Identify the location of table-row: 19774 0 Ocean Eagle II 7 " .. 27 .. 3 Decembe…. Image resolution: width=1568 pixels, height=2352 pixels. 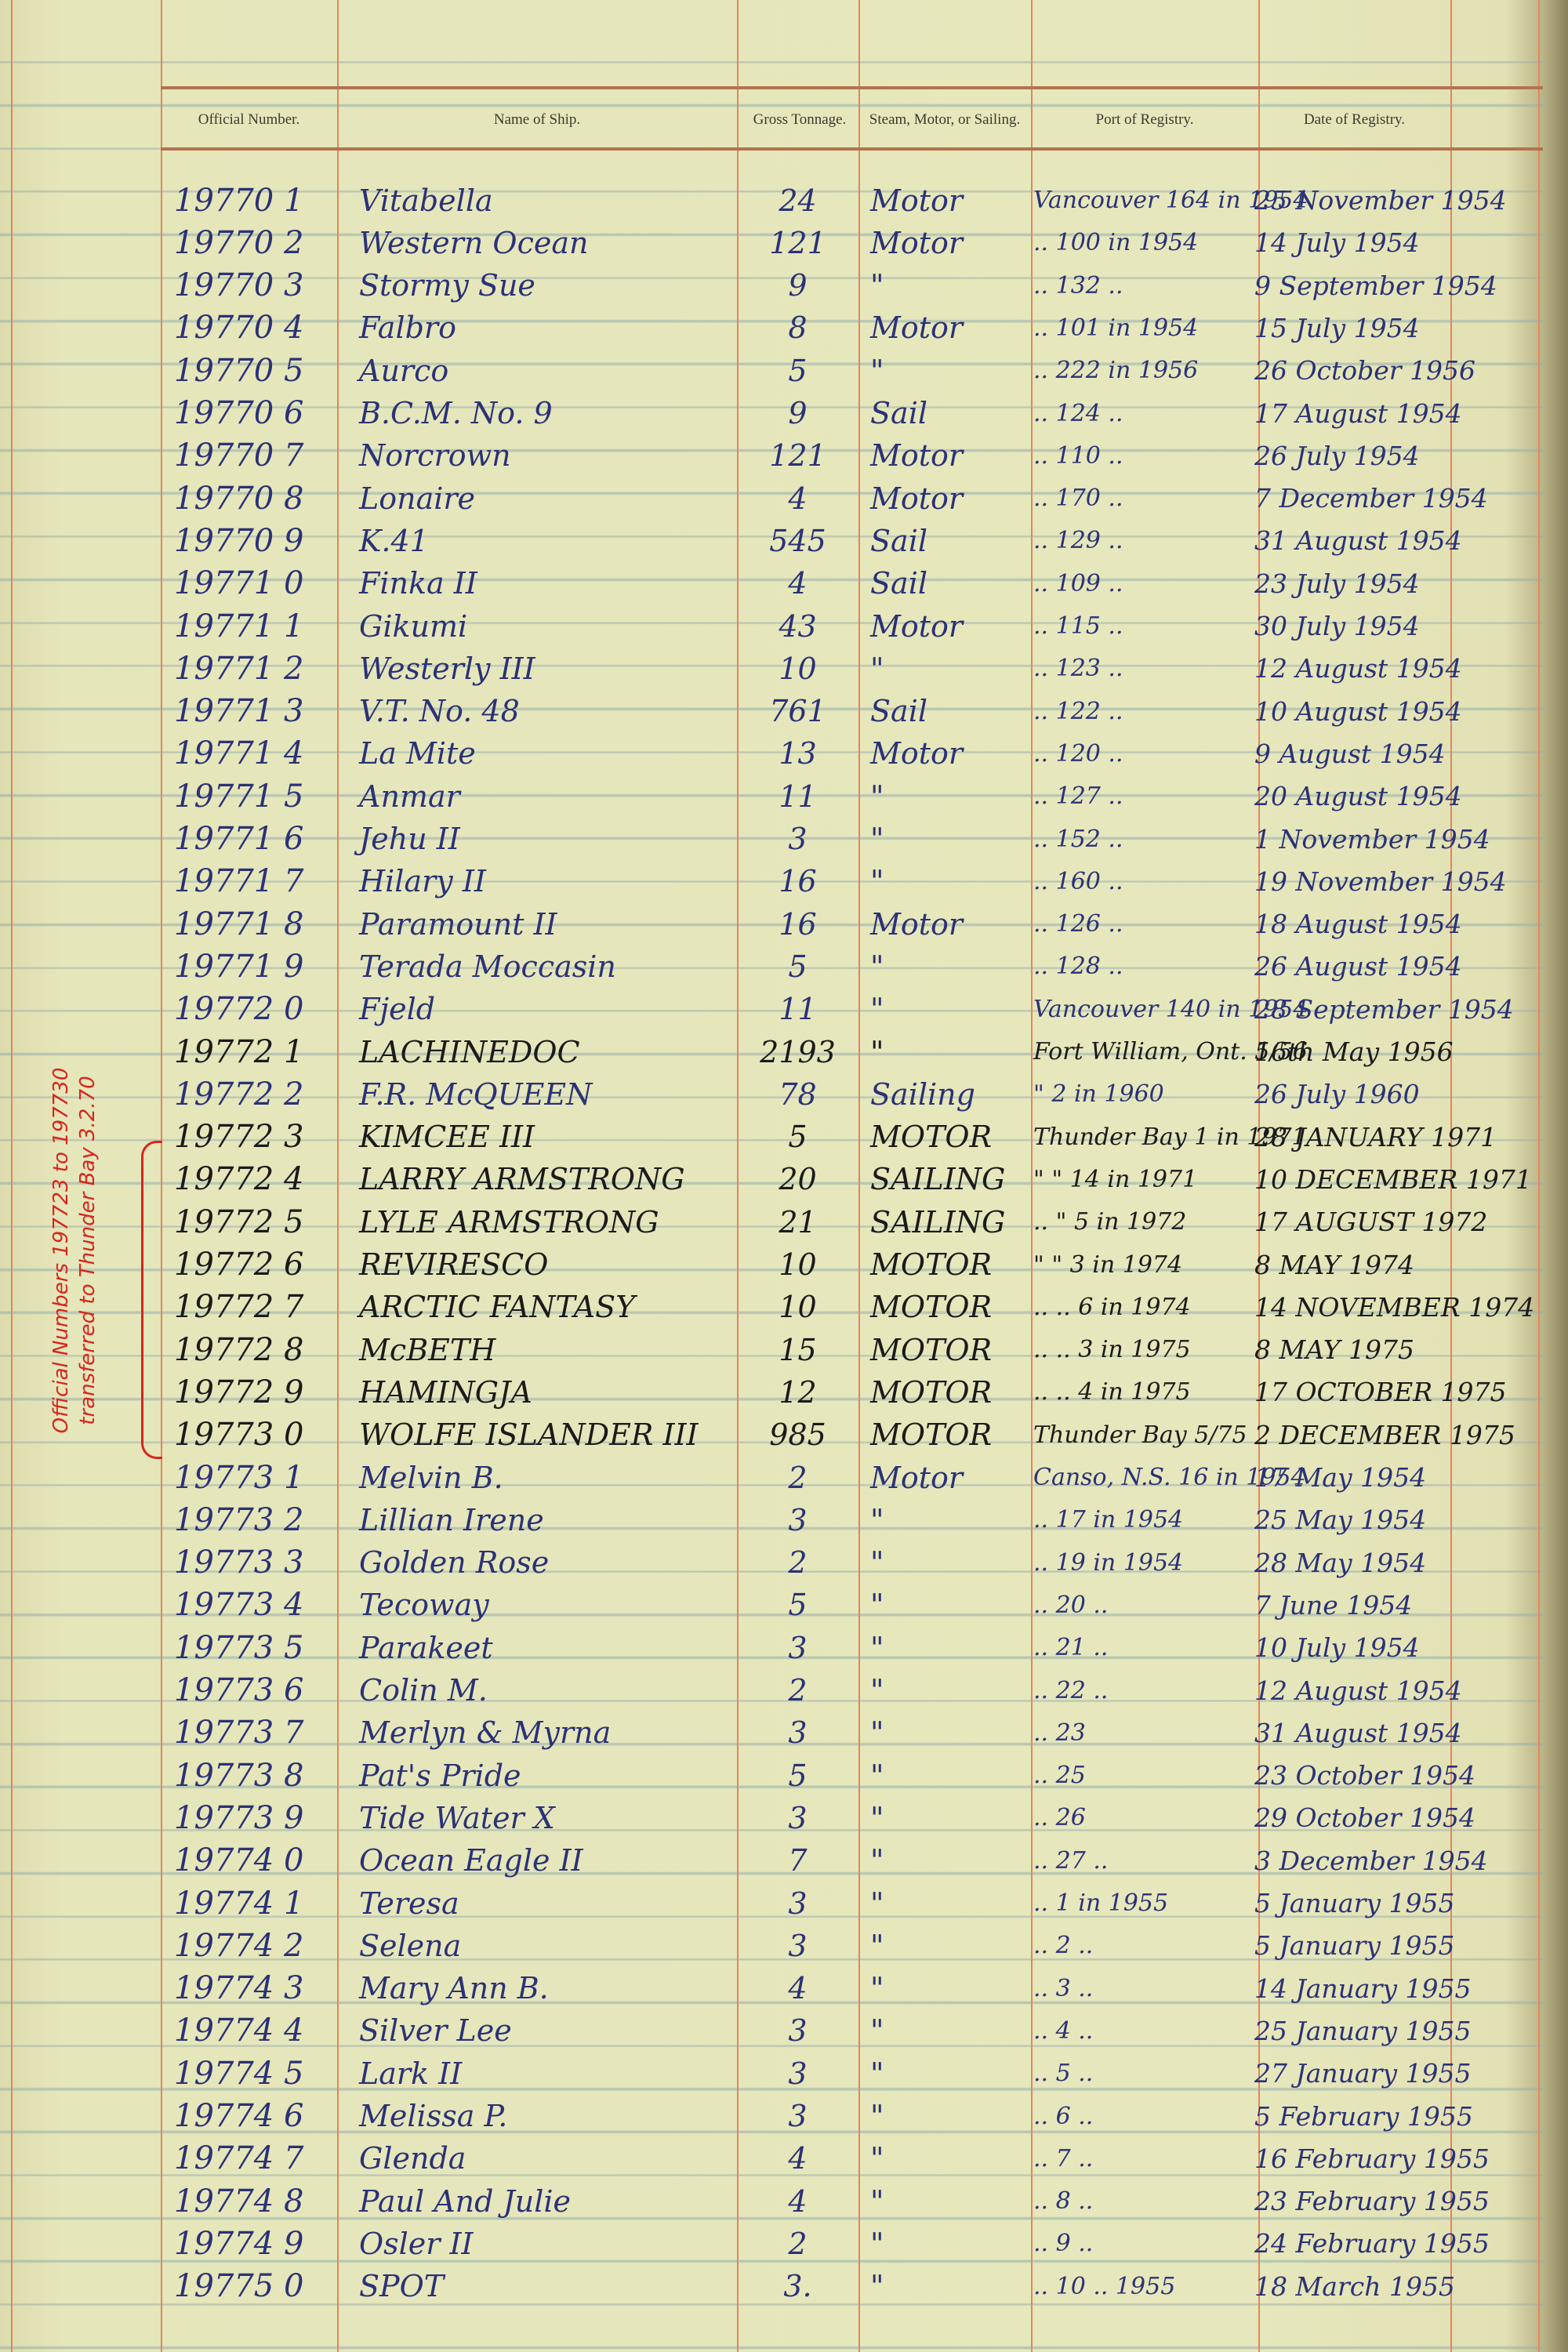
(771, 1860).